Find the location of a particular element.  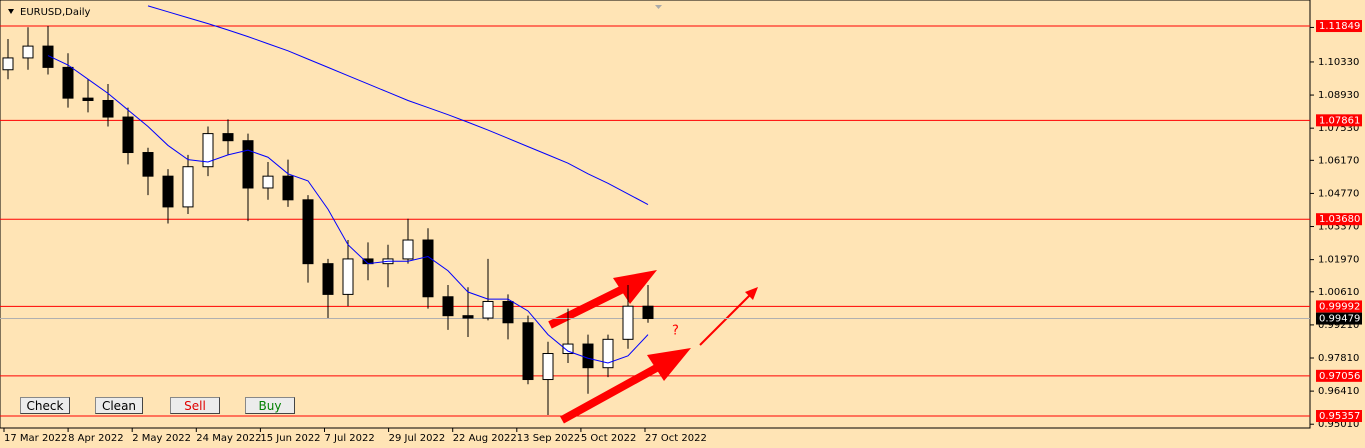

x-tick-label: 29 Jul 2022 is located at coordinates (417, 438).